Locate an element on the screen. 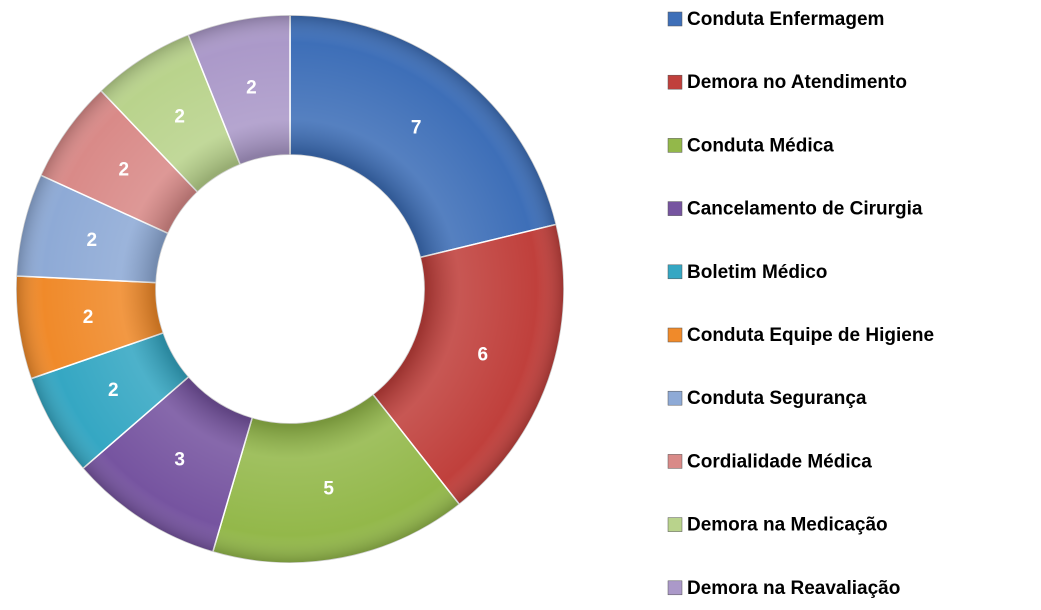 The image size is (1041, 610). legend-label: Conduta Segurança is located at coordinates (777, 398).